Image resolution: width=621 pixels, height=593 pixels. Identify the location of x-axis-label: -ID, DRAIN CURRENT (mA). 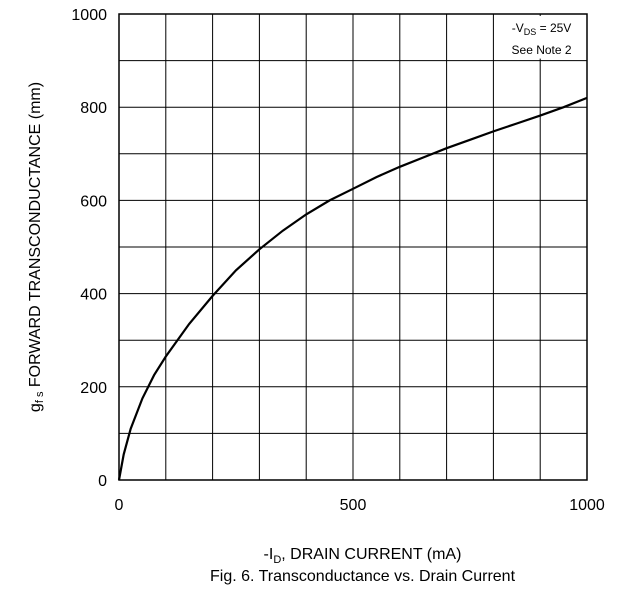
(336, 556).